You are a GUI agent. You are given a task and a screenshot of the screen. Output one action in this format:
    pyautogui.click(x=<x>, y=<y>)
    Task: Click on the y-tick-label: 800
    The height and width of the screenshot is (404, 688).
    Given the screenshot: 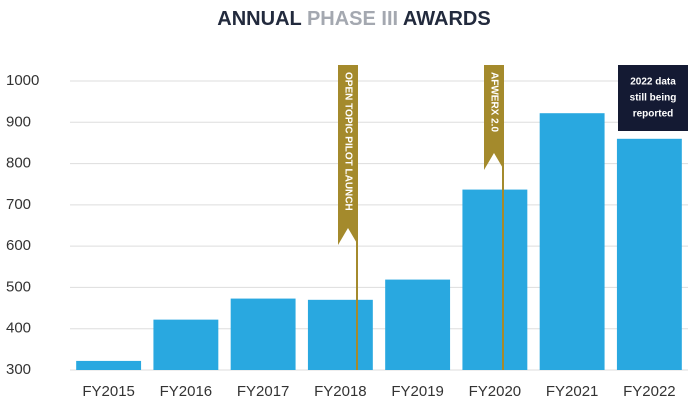 What is the action you would take?
    pyautogui.click(x=18, y=163)
    